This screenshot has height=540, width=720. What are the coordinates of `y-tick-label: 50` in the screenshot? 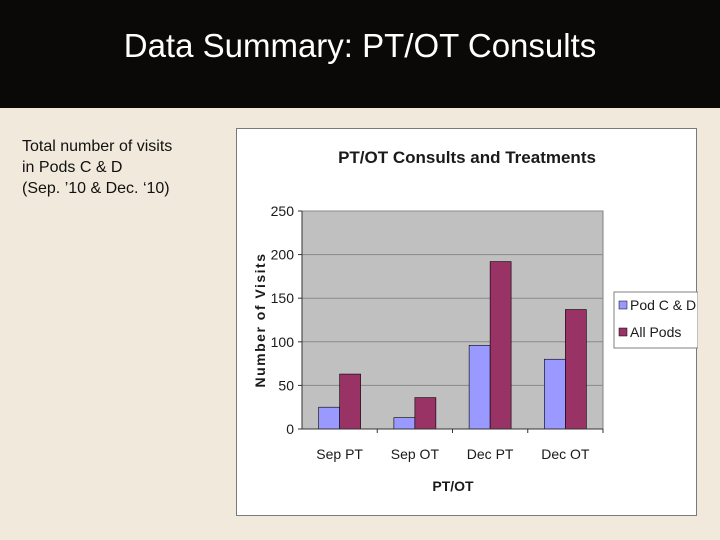 It's located at (286, 385).